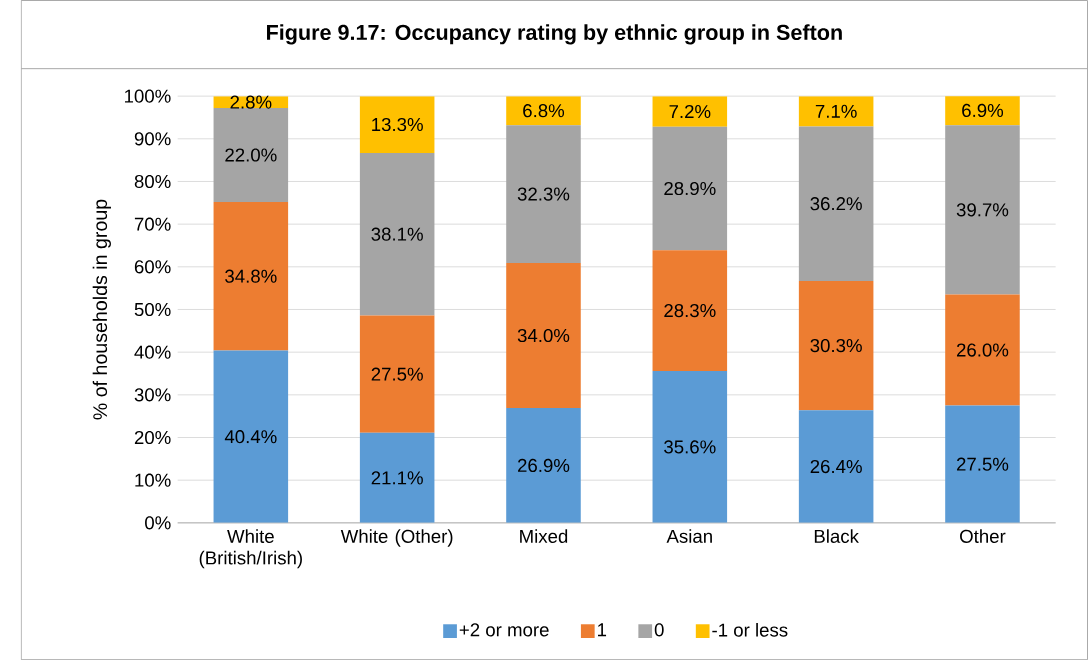 The width and height of the screenshot is (1088, 660). Describe the element at coordinates (602, 630) in the screenshot. I see `legend-label: 1` at that location.